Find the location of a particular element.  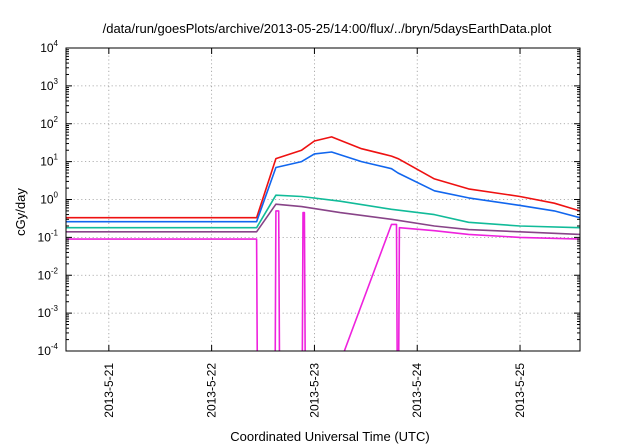

y-tick-label: 10⁻¹ is located at coordinates (48, 236).